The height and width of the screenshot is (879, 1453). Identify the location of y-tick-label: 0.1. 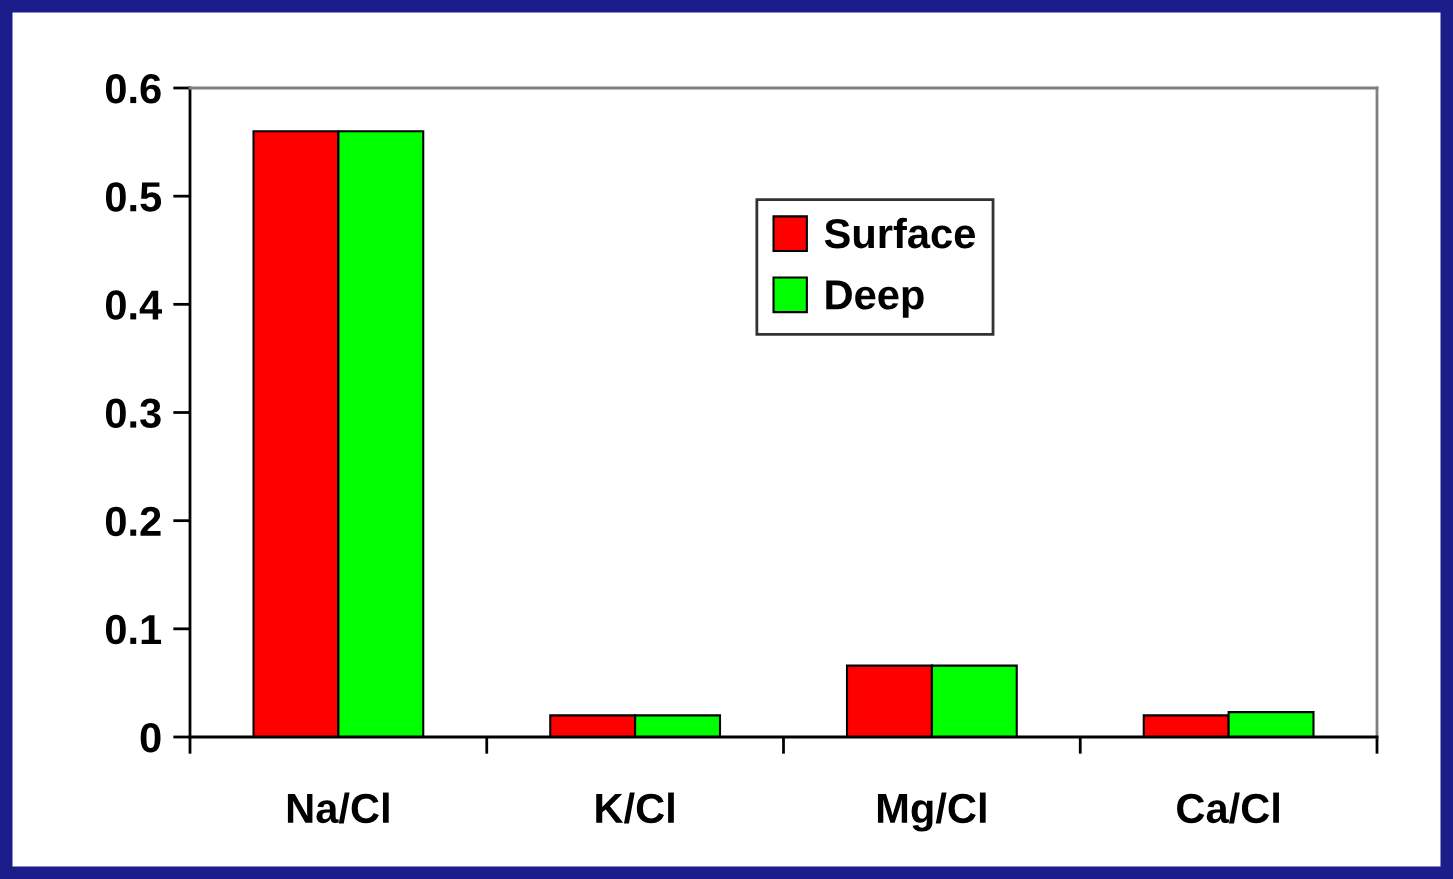
(133, 629).